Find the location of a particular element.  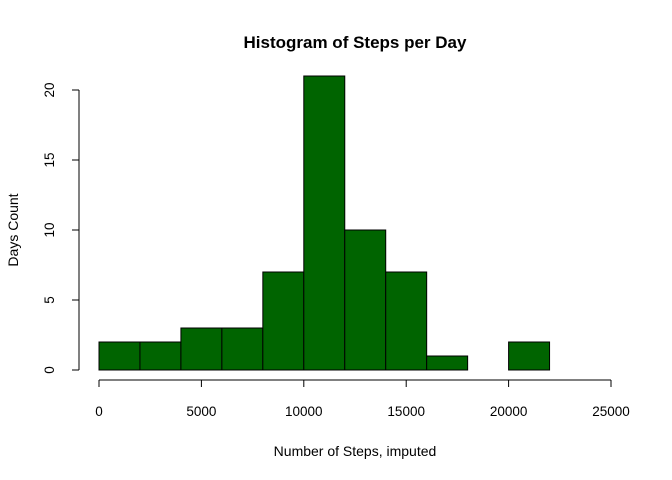

x-tick-label-0: 0 is located at coordinates (99, 411).